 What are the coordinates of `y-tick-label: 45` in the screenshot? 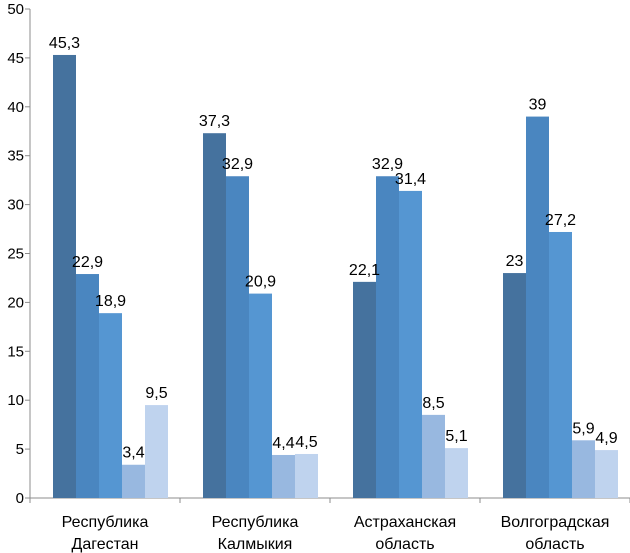 It's located at (15, 58).